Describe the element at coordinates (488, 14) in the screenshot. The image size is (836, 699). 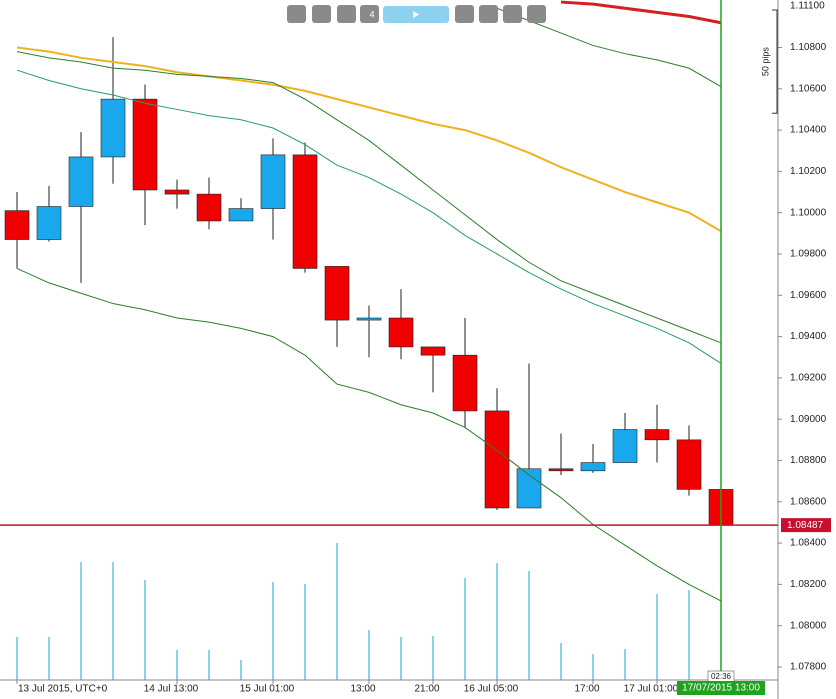
I see `tools-button` at that location.